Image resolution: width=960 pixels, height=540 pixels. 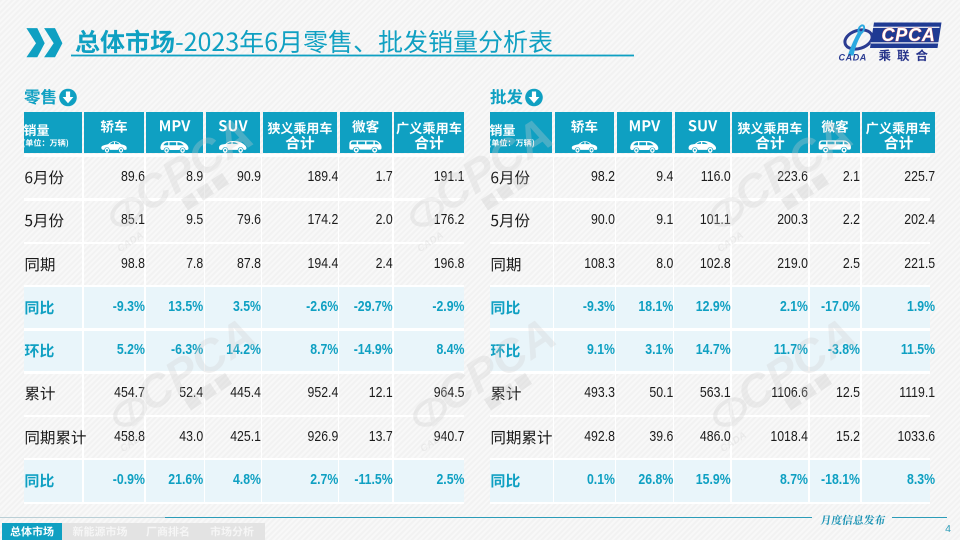 I want to click on svg-text: CPCA, so click(x=909, y=35).